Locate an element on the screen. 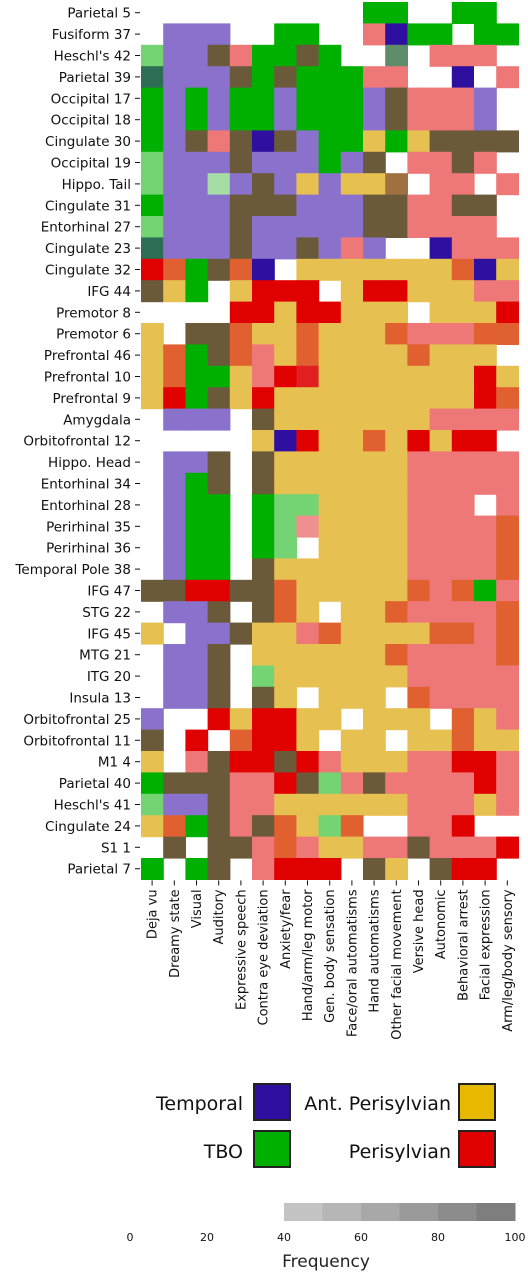  column-label: Gen. body sensation is located at coordinates (330, 956).